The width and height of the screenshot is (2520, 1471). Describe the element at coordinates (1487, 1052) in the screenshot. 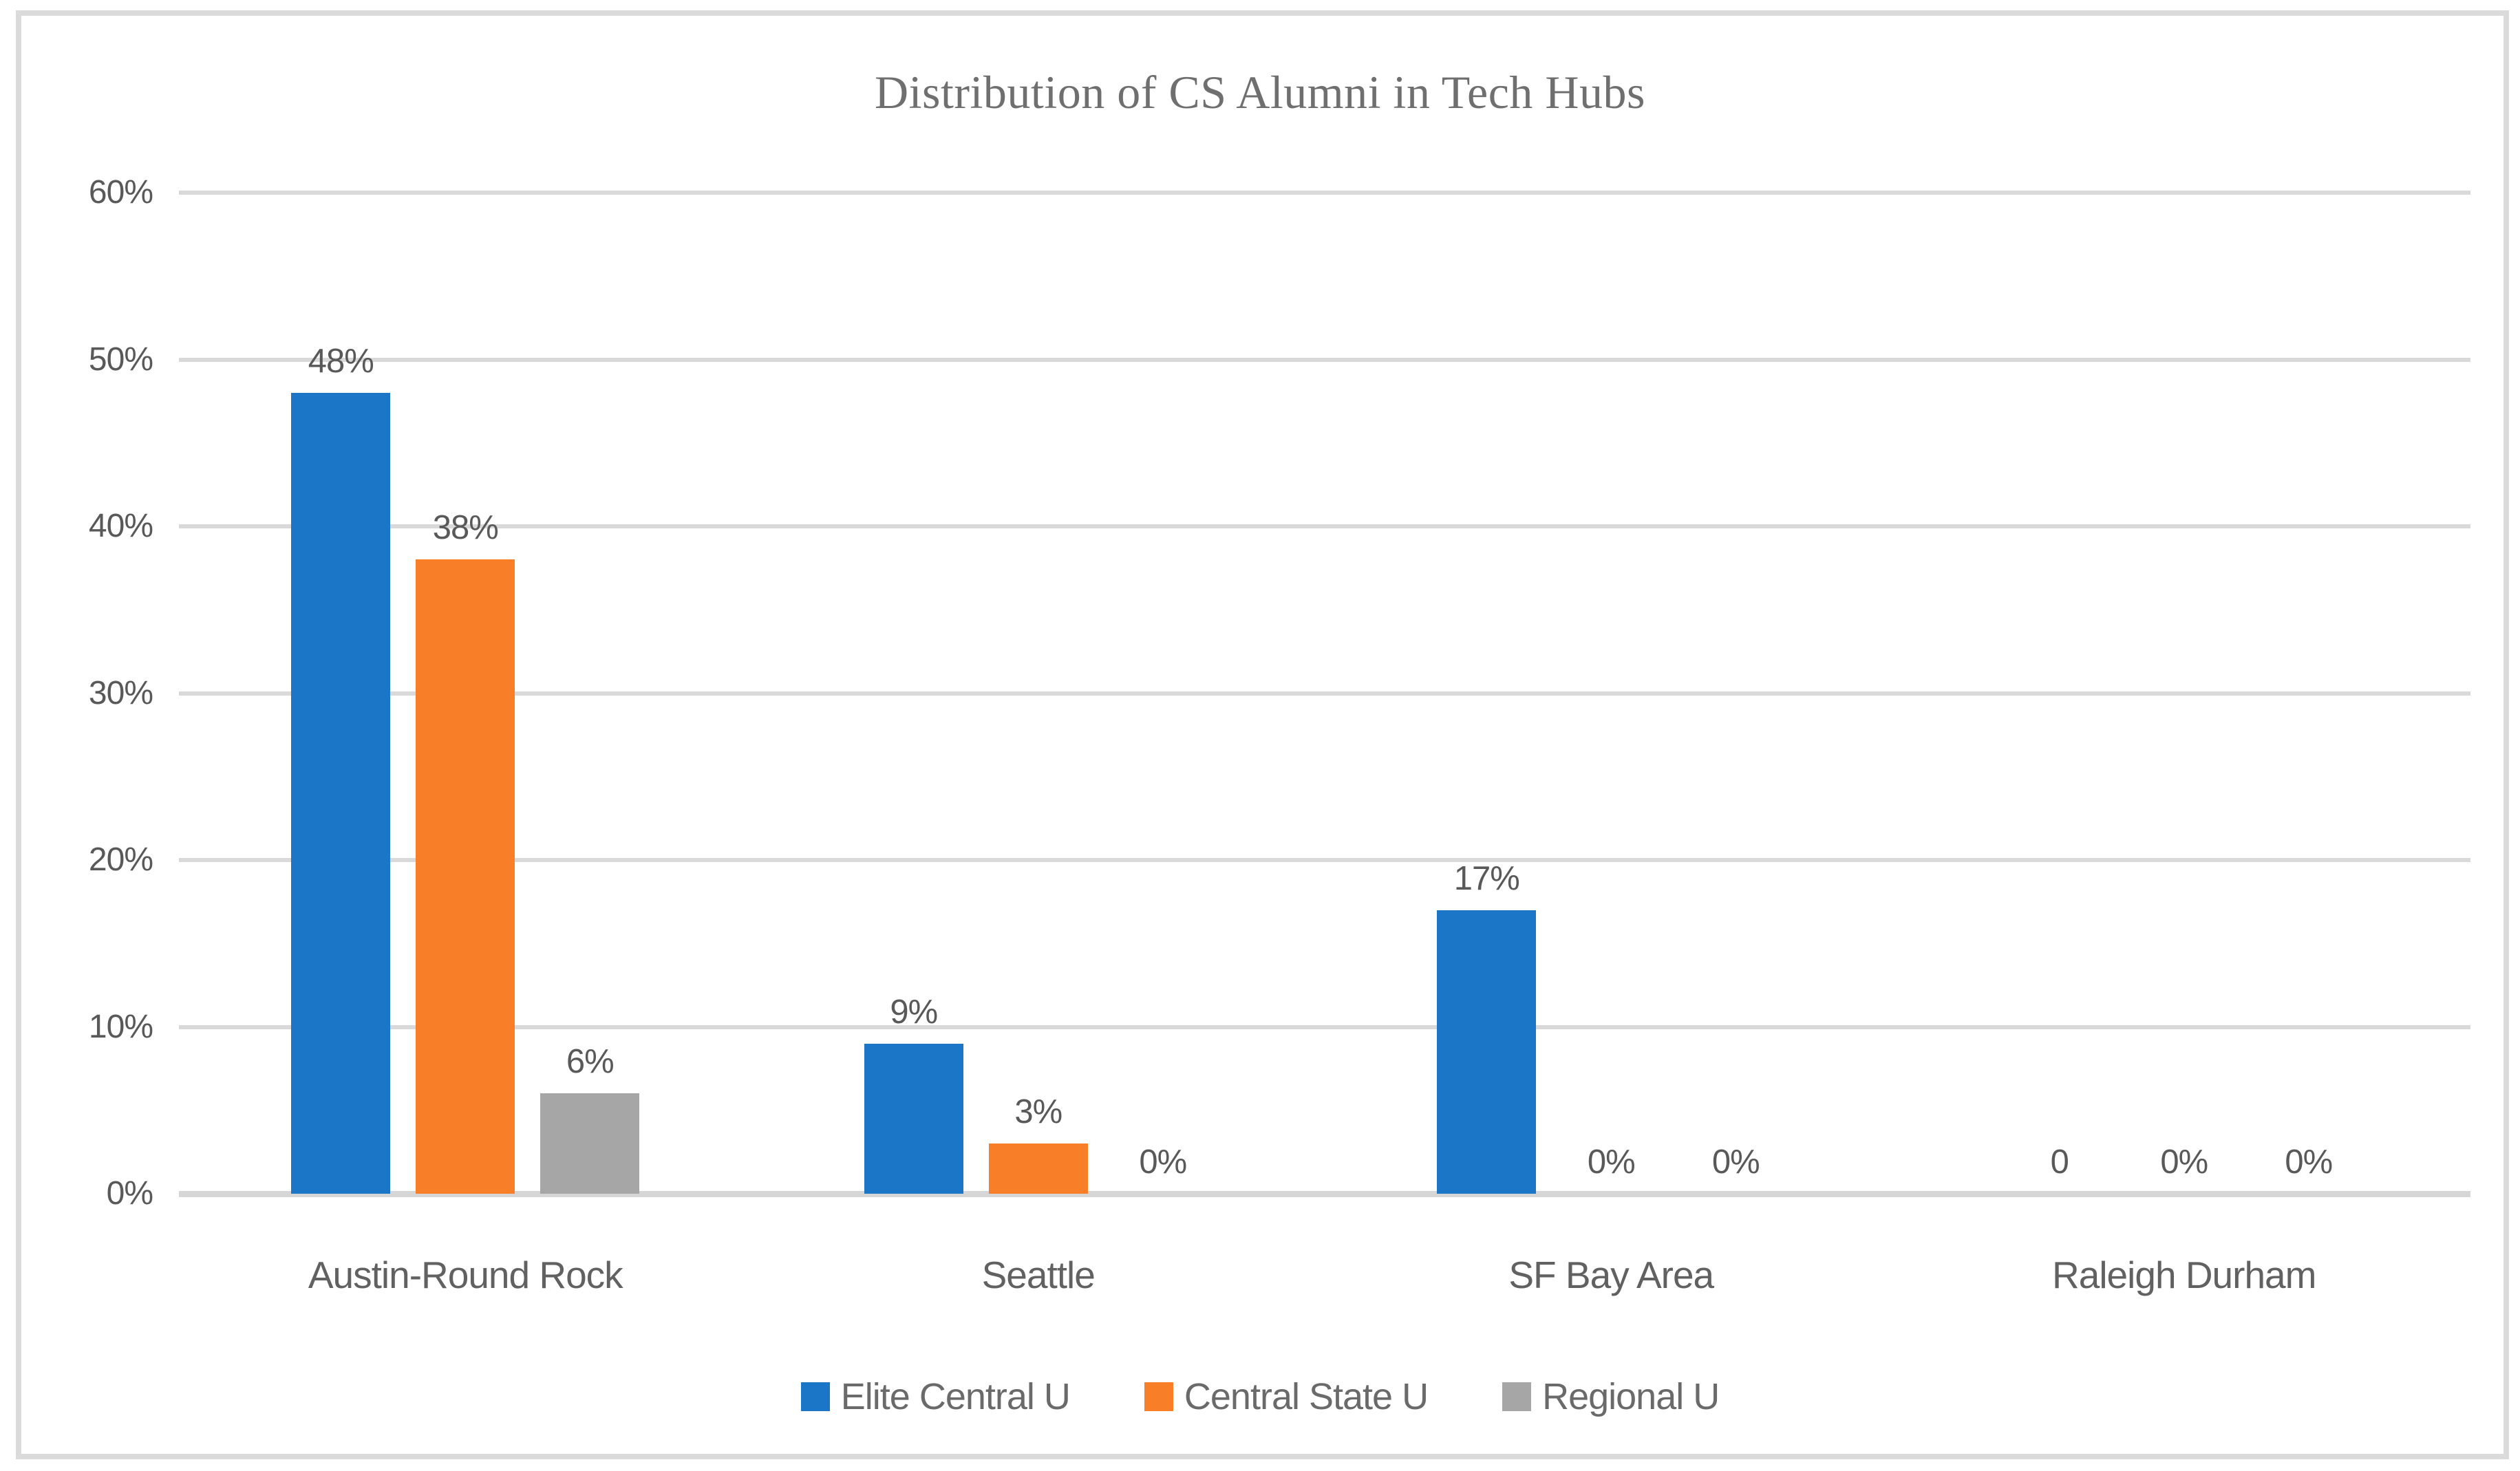

I see `bar-elite-central-u-sf-bay-area` at that location.